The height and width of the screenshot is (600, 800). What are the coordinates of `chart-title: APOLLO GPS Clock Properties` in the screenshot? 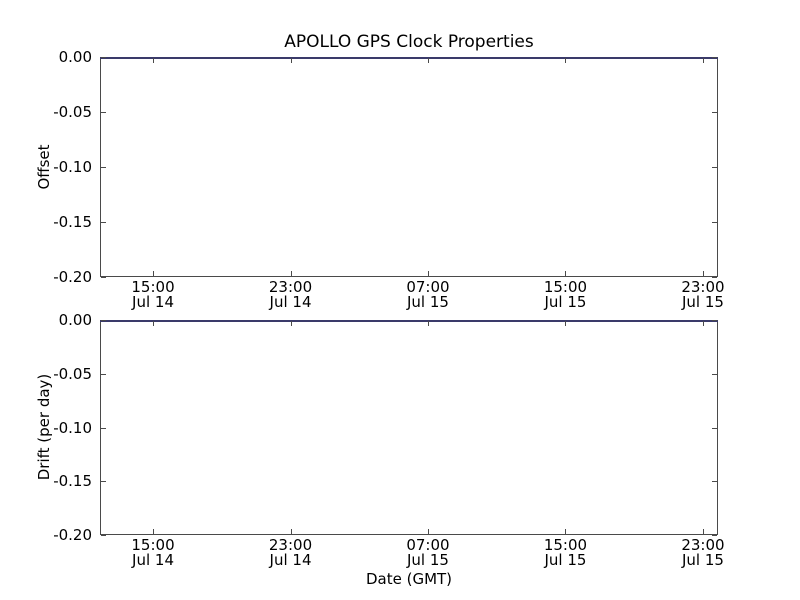 It's located at (409, 42).